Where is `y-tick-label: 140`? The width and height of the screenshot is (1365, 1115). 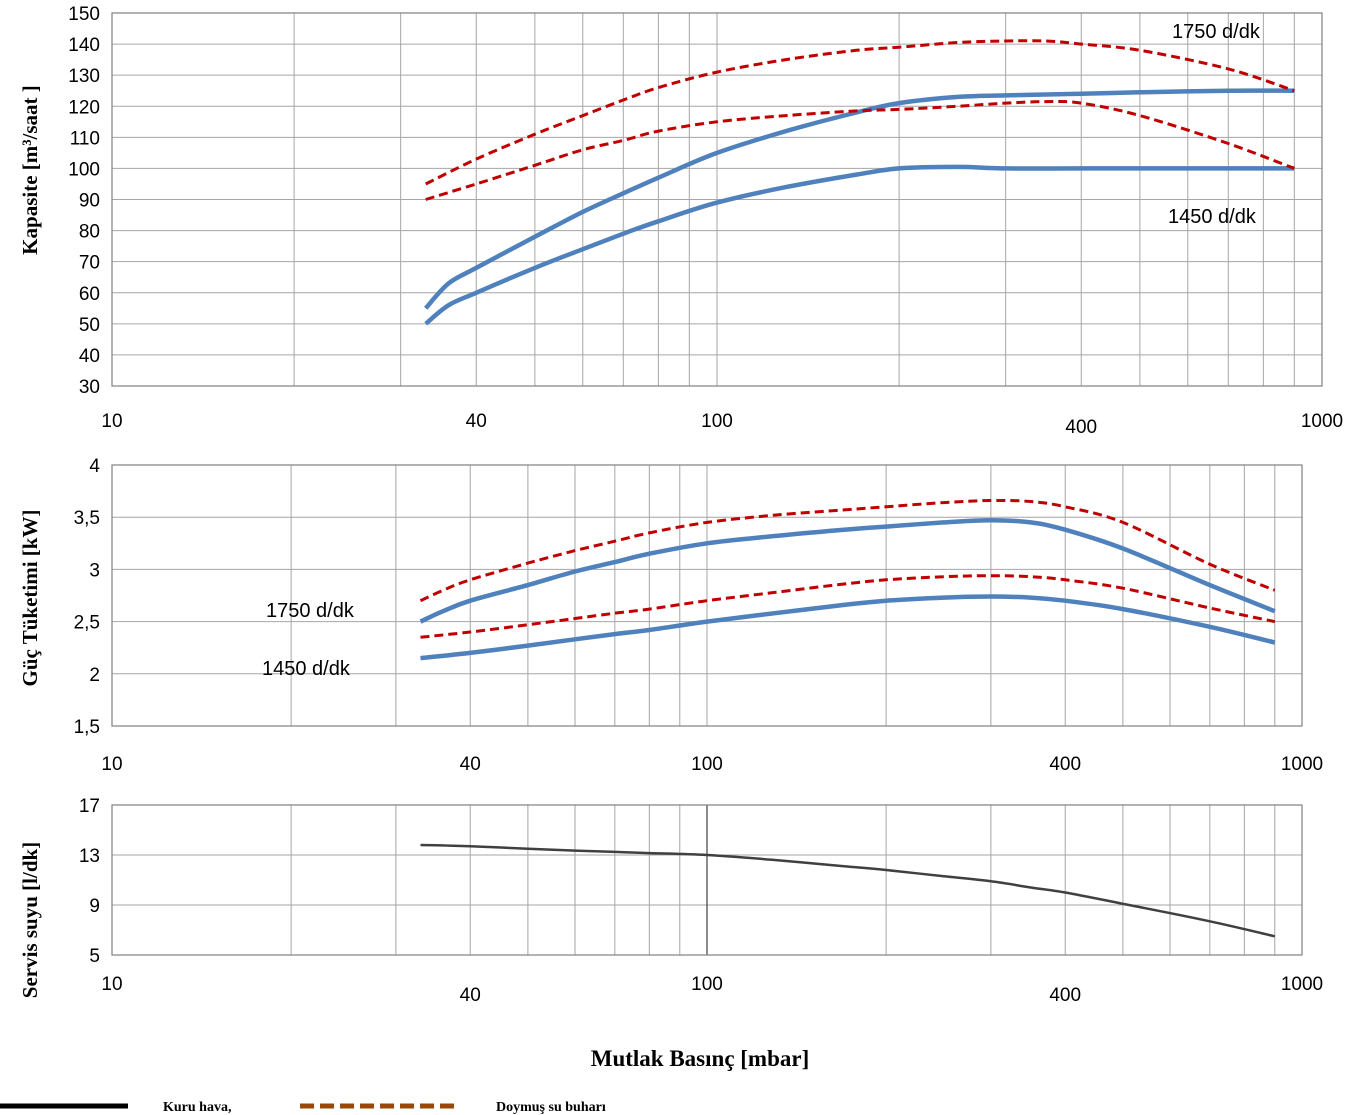 y-tick-label: 140 is located at coordinates (84, 45).